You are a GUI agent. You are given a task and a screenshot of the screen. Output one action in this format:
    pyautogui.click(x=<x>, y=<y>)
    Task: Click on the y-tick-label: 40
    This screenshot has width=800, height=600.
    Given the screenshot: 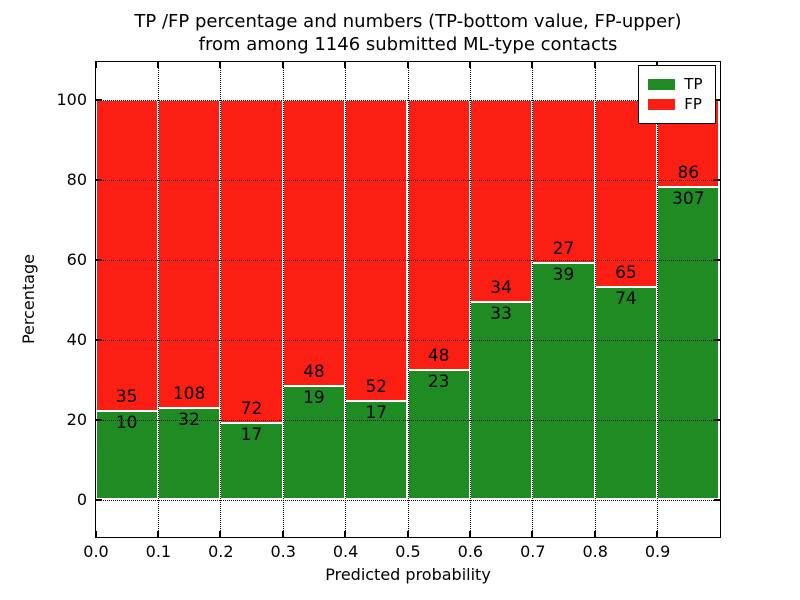 What is the action you would take?
    pyautogui.click(x=76, y=339)
    